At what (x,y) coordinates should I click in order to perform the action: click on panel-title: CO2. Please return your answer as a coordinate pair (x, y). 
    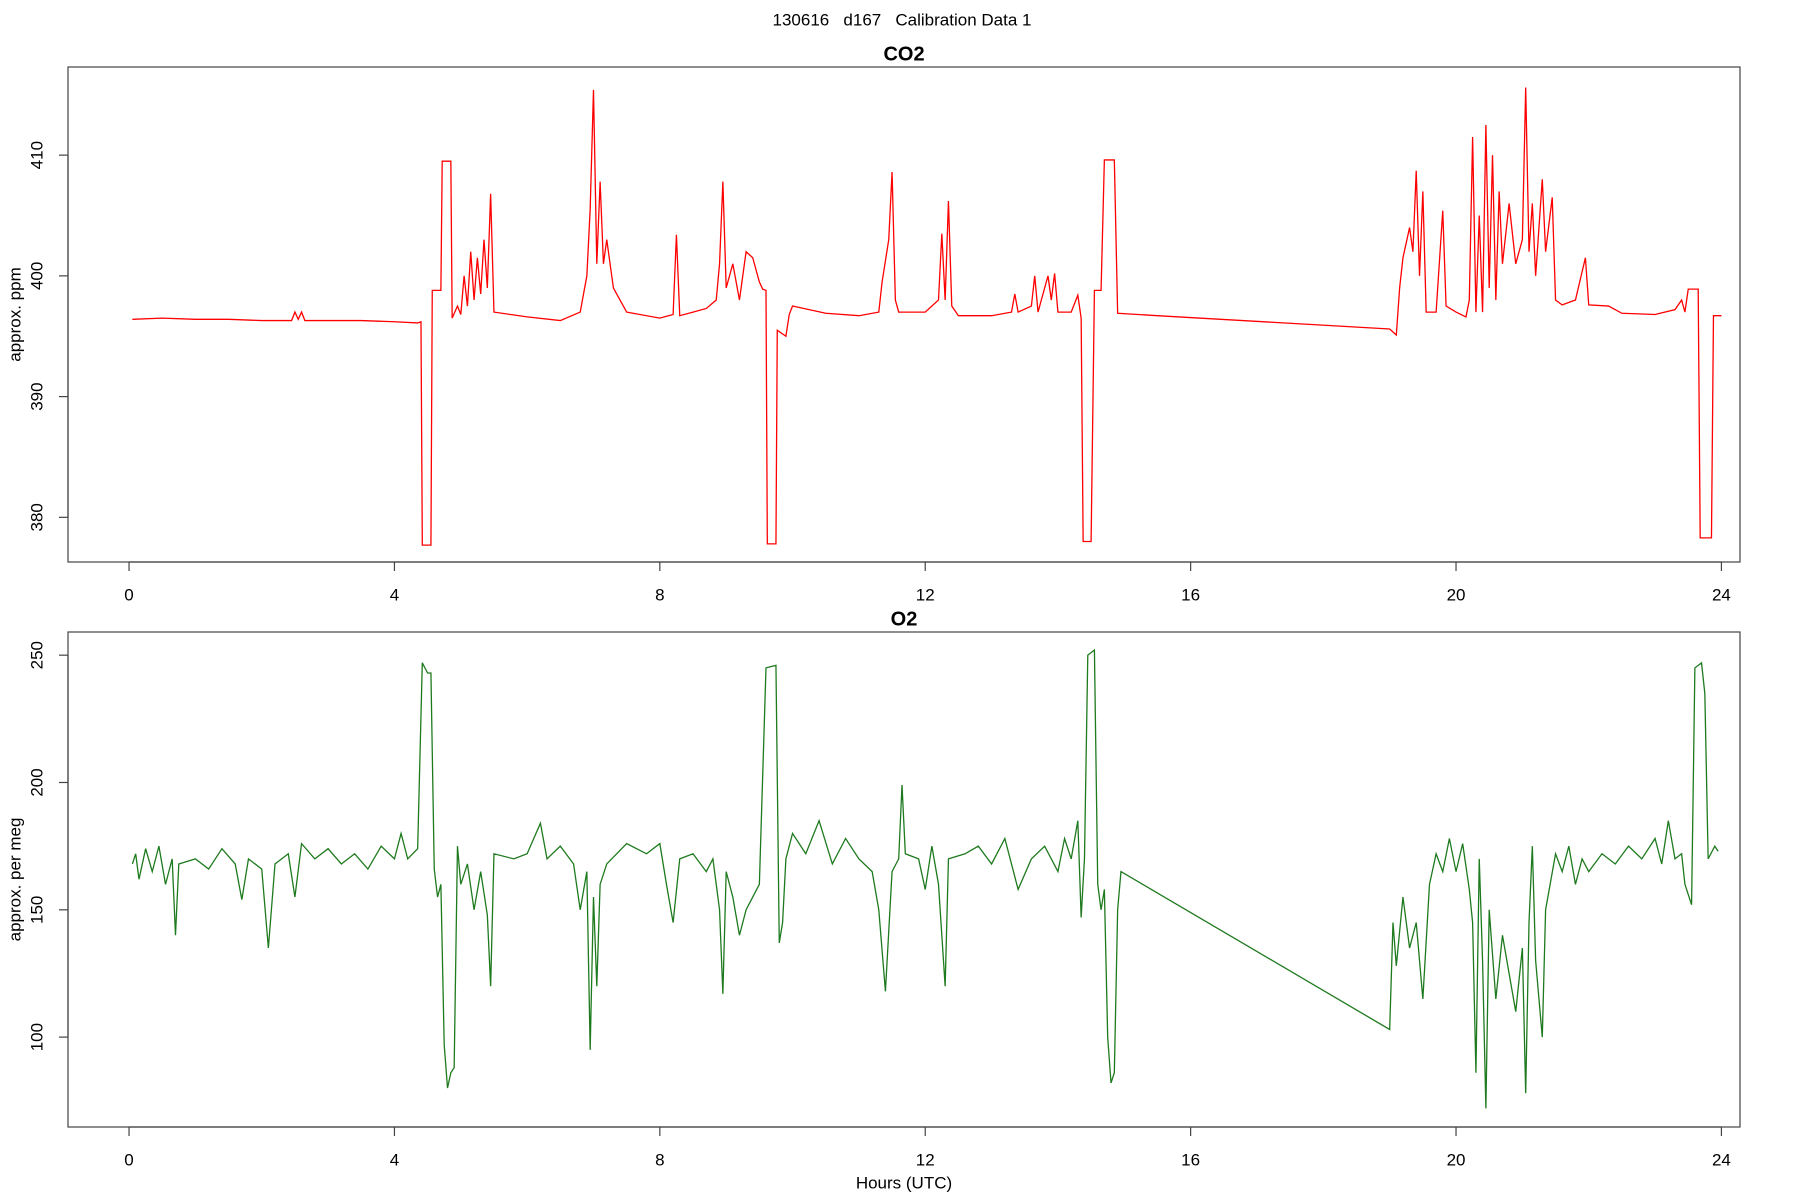
    Looking at the image, I should click on (903, 54).